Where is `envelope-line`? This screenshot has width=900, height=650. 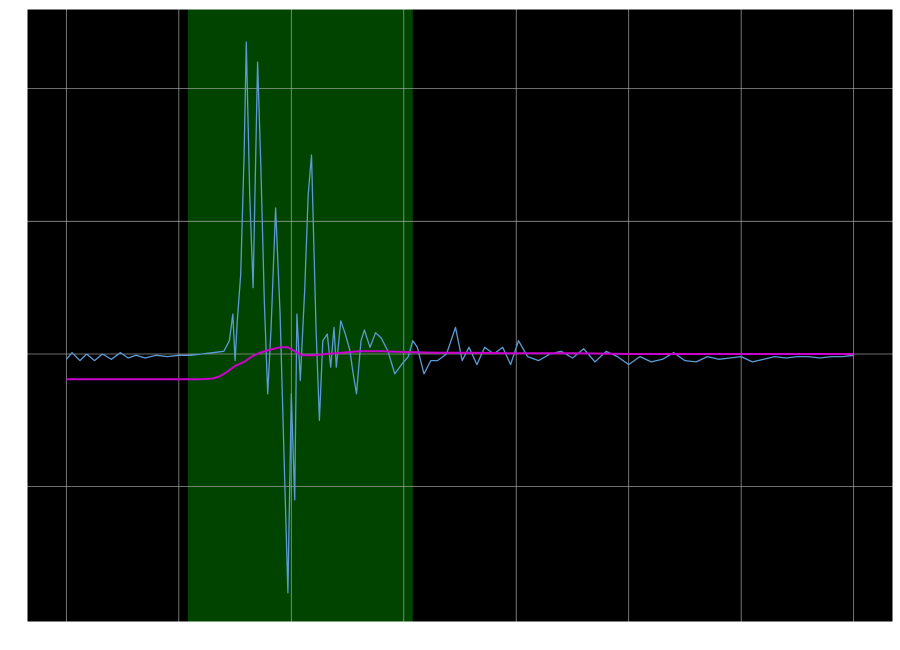
envelope-line is located at coordinates (460, 363).